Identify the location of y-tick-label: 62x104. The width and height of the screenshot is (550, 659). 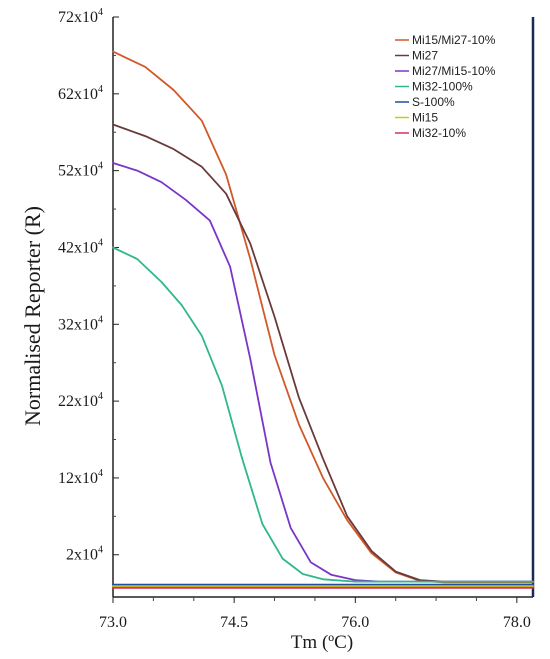
(80, 93).